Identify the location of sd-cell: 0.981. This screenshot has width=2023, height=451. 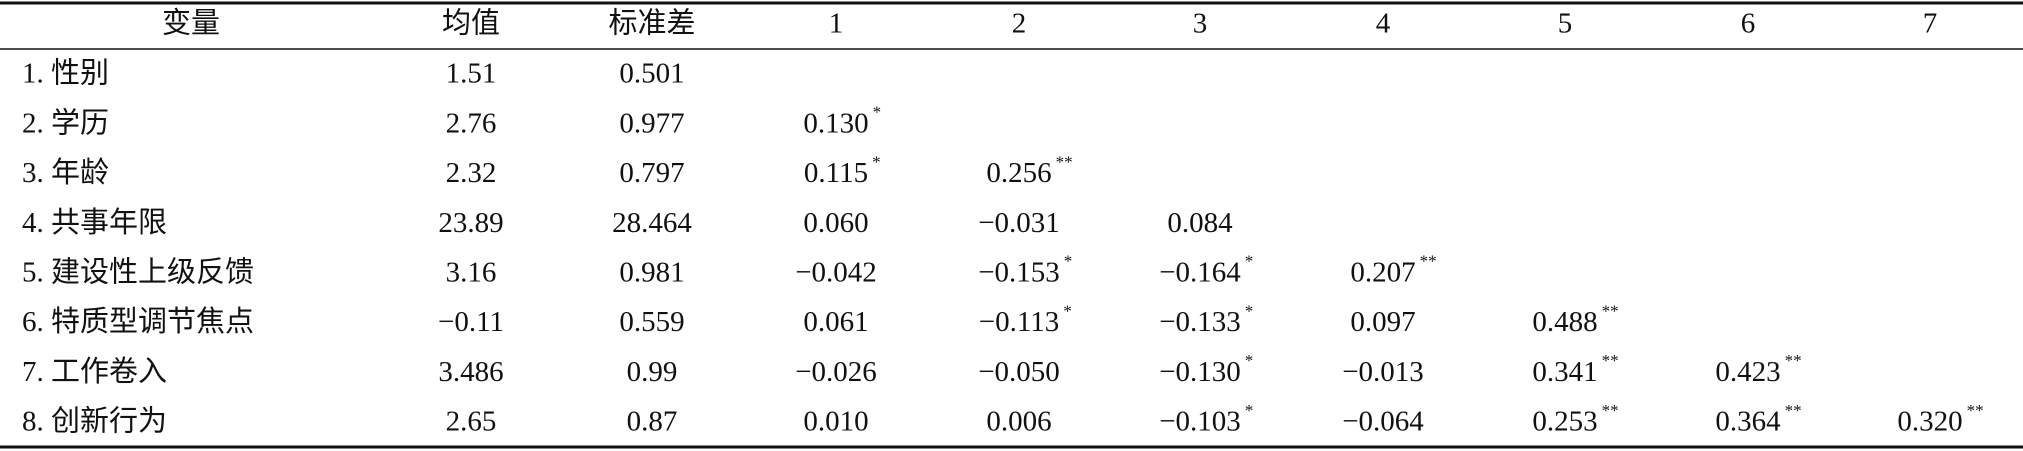
(651, 272).